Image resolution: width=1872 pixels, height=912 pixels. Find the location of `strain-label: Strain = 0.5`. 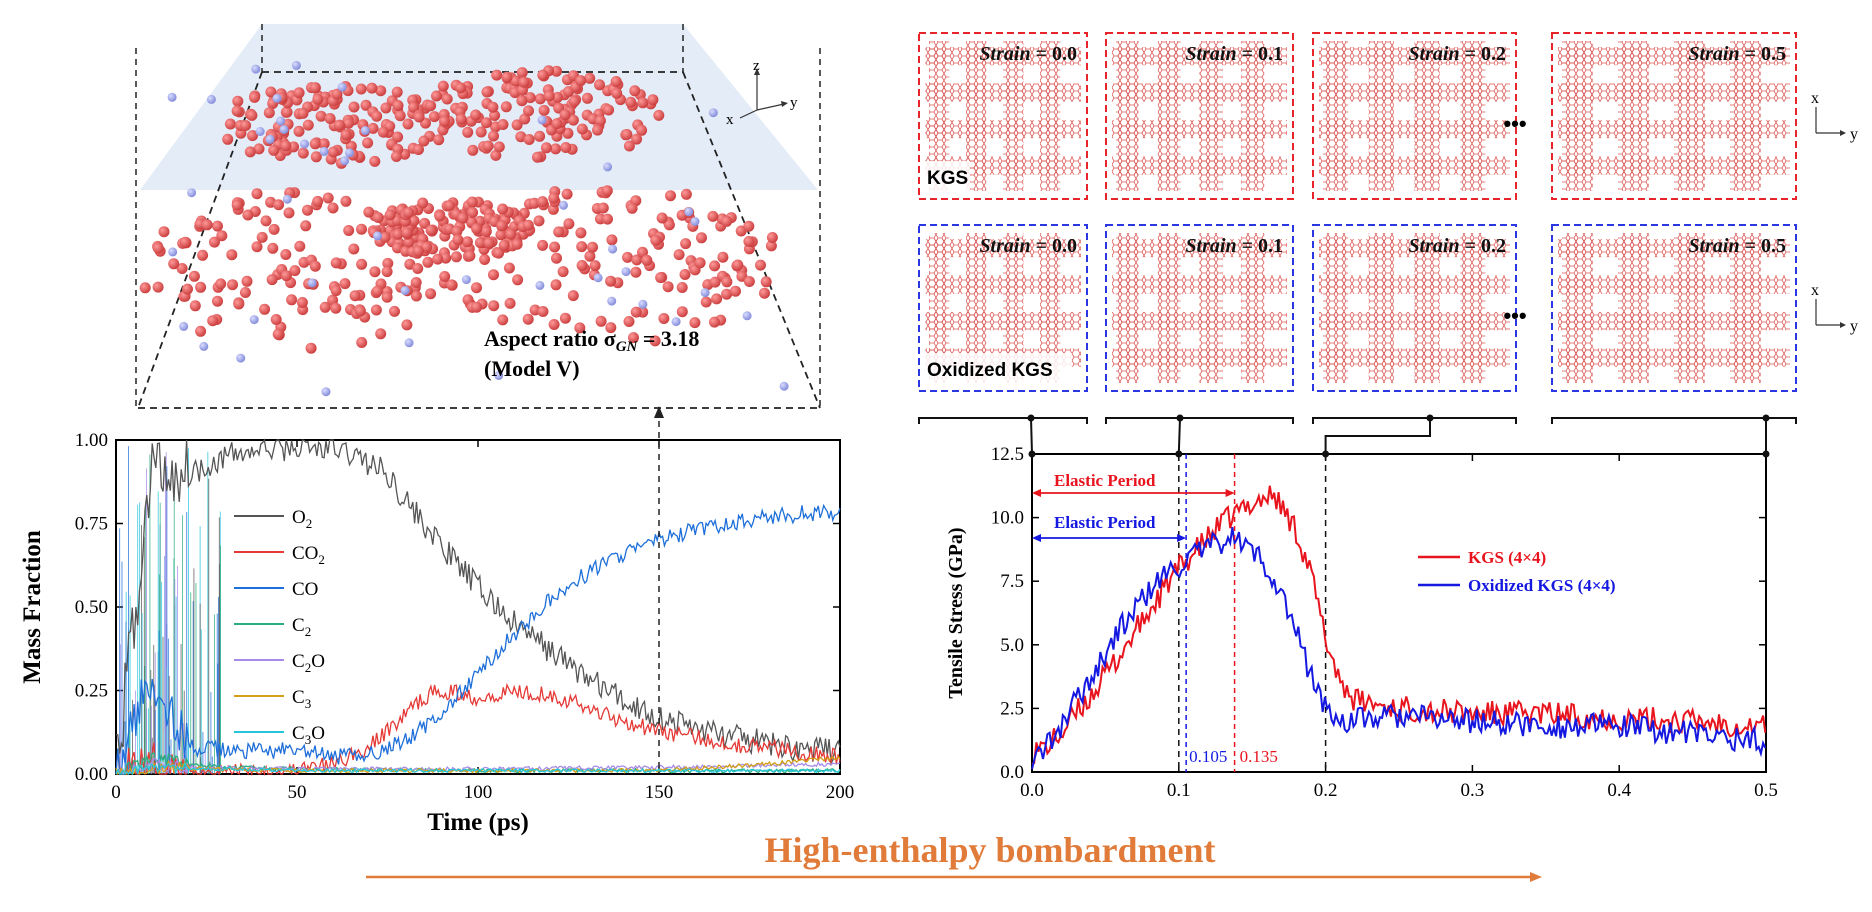

strain-label: Strain = 0.5 is located at coordinates (1737, 246).